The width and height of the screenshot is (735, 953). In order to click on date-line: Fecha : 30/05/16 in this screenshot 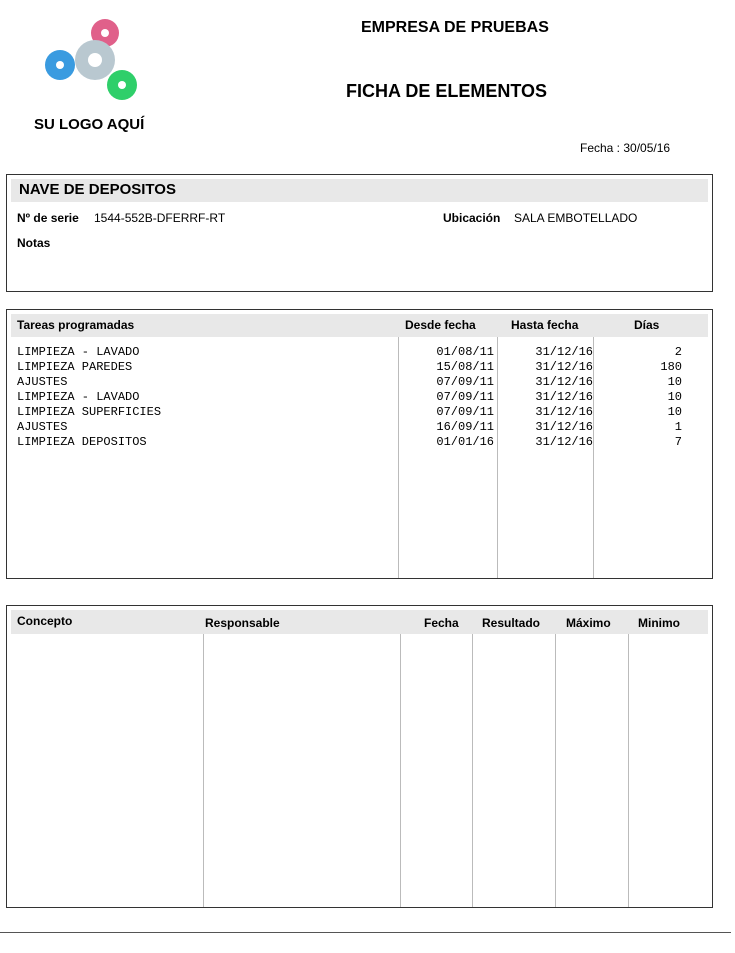, I will do `click(625, 148)`.